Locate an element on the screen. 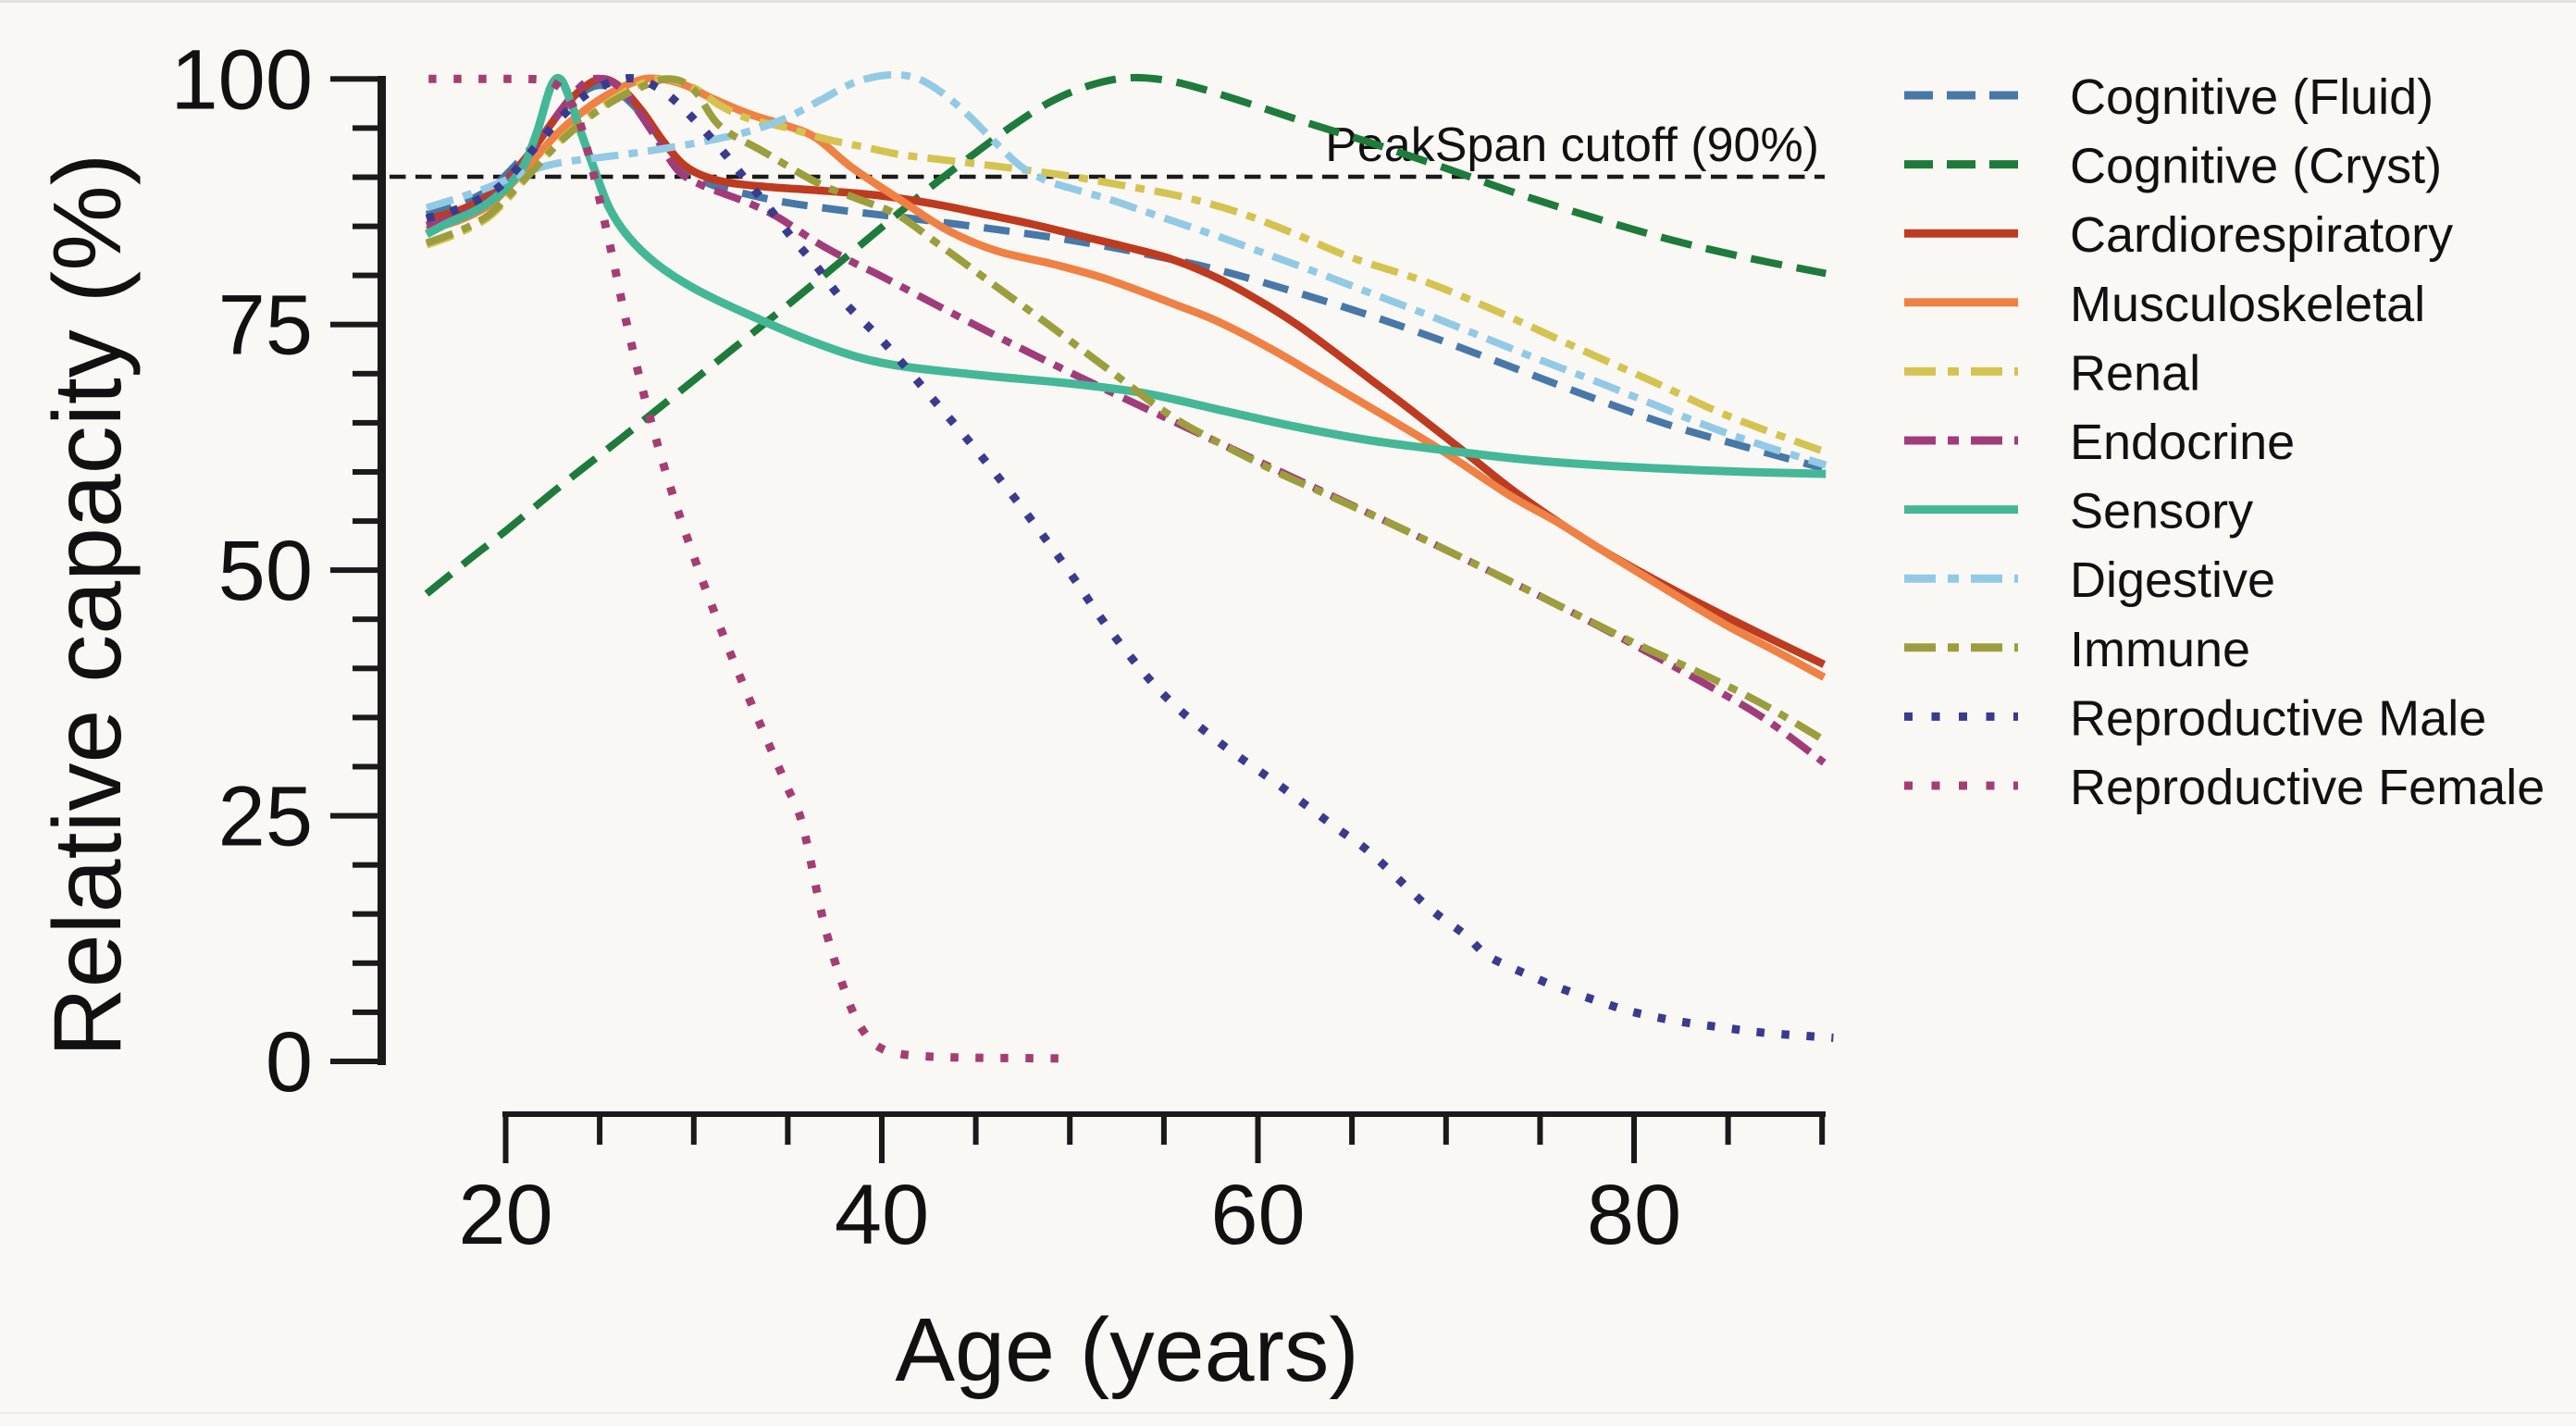  svg-text: 75 is located at coordinates (265, 326).